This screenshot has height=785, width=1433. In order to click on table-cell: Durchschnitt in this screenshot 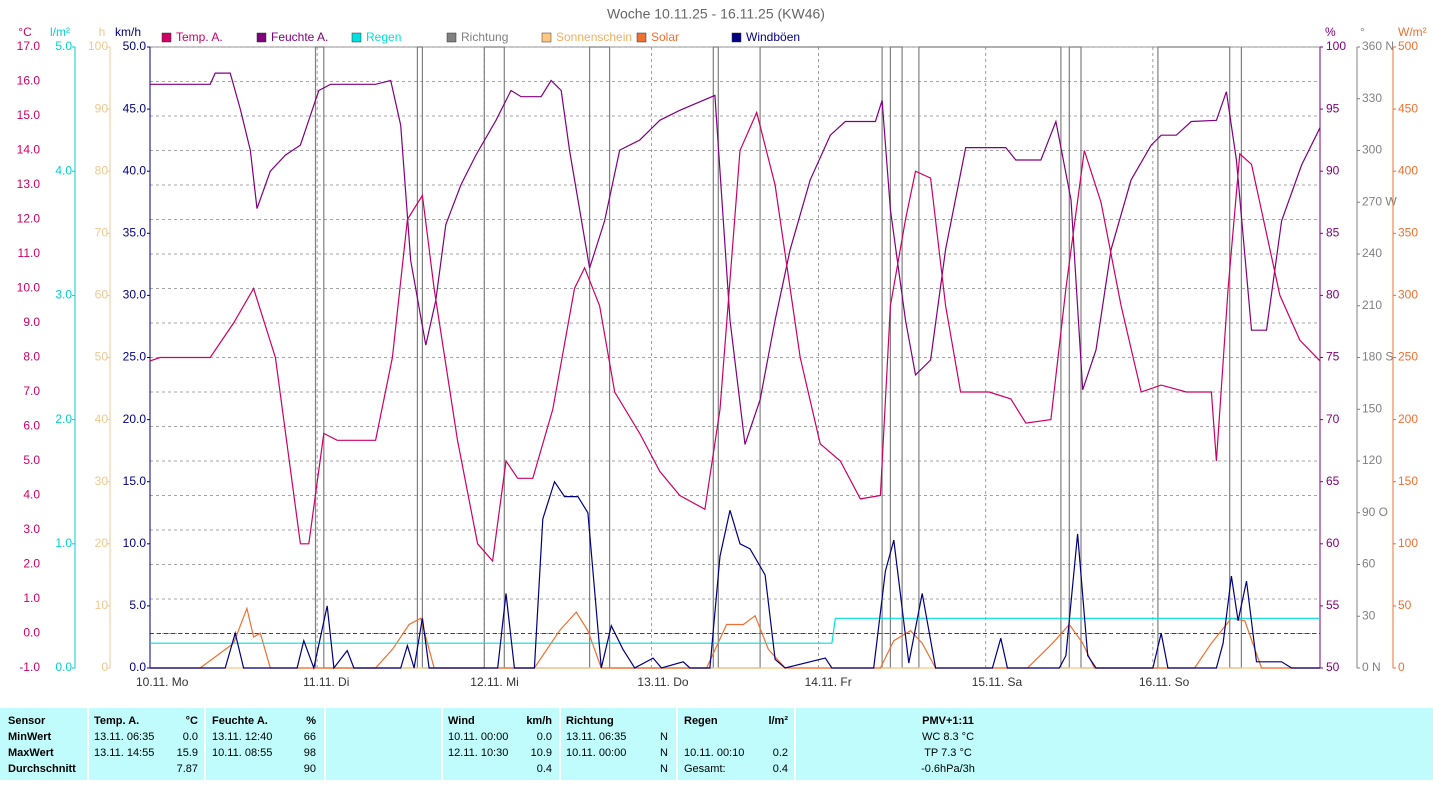, I will do `click(42, 769)`.